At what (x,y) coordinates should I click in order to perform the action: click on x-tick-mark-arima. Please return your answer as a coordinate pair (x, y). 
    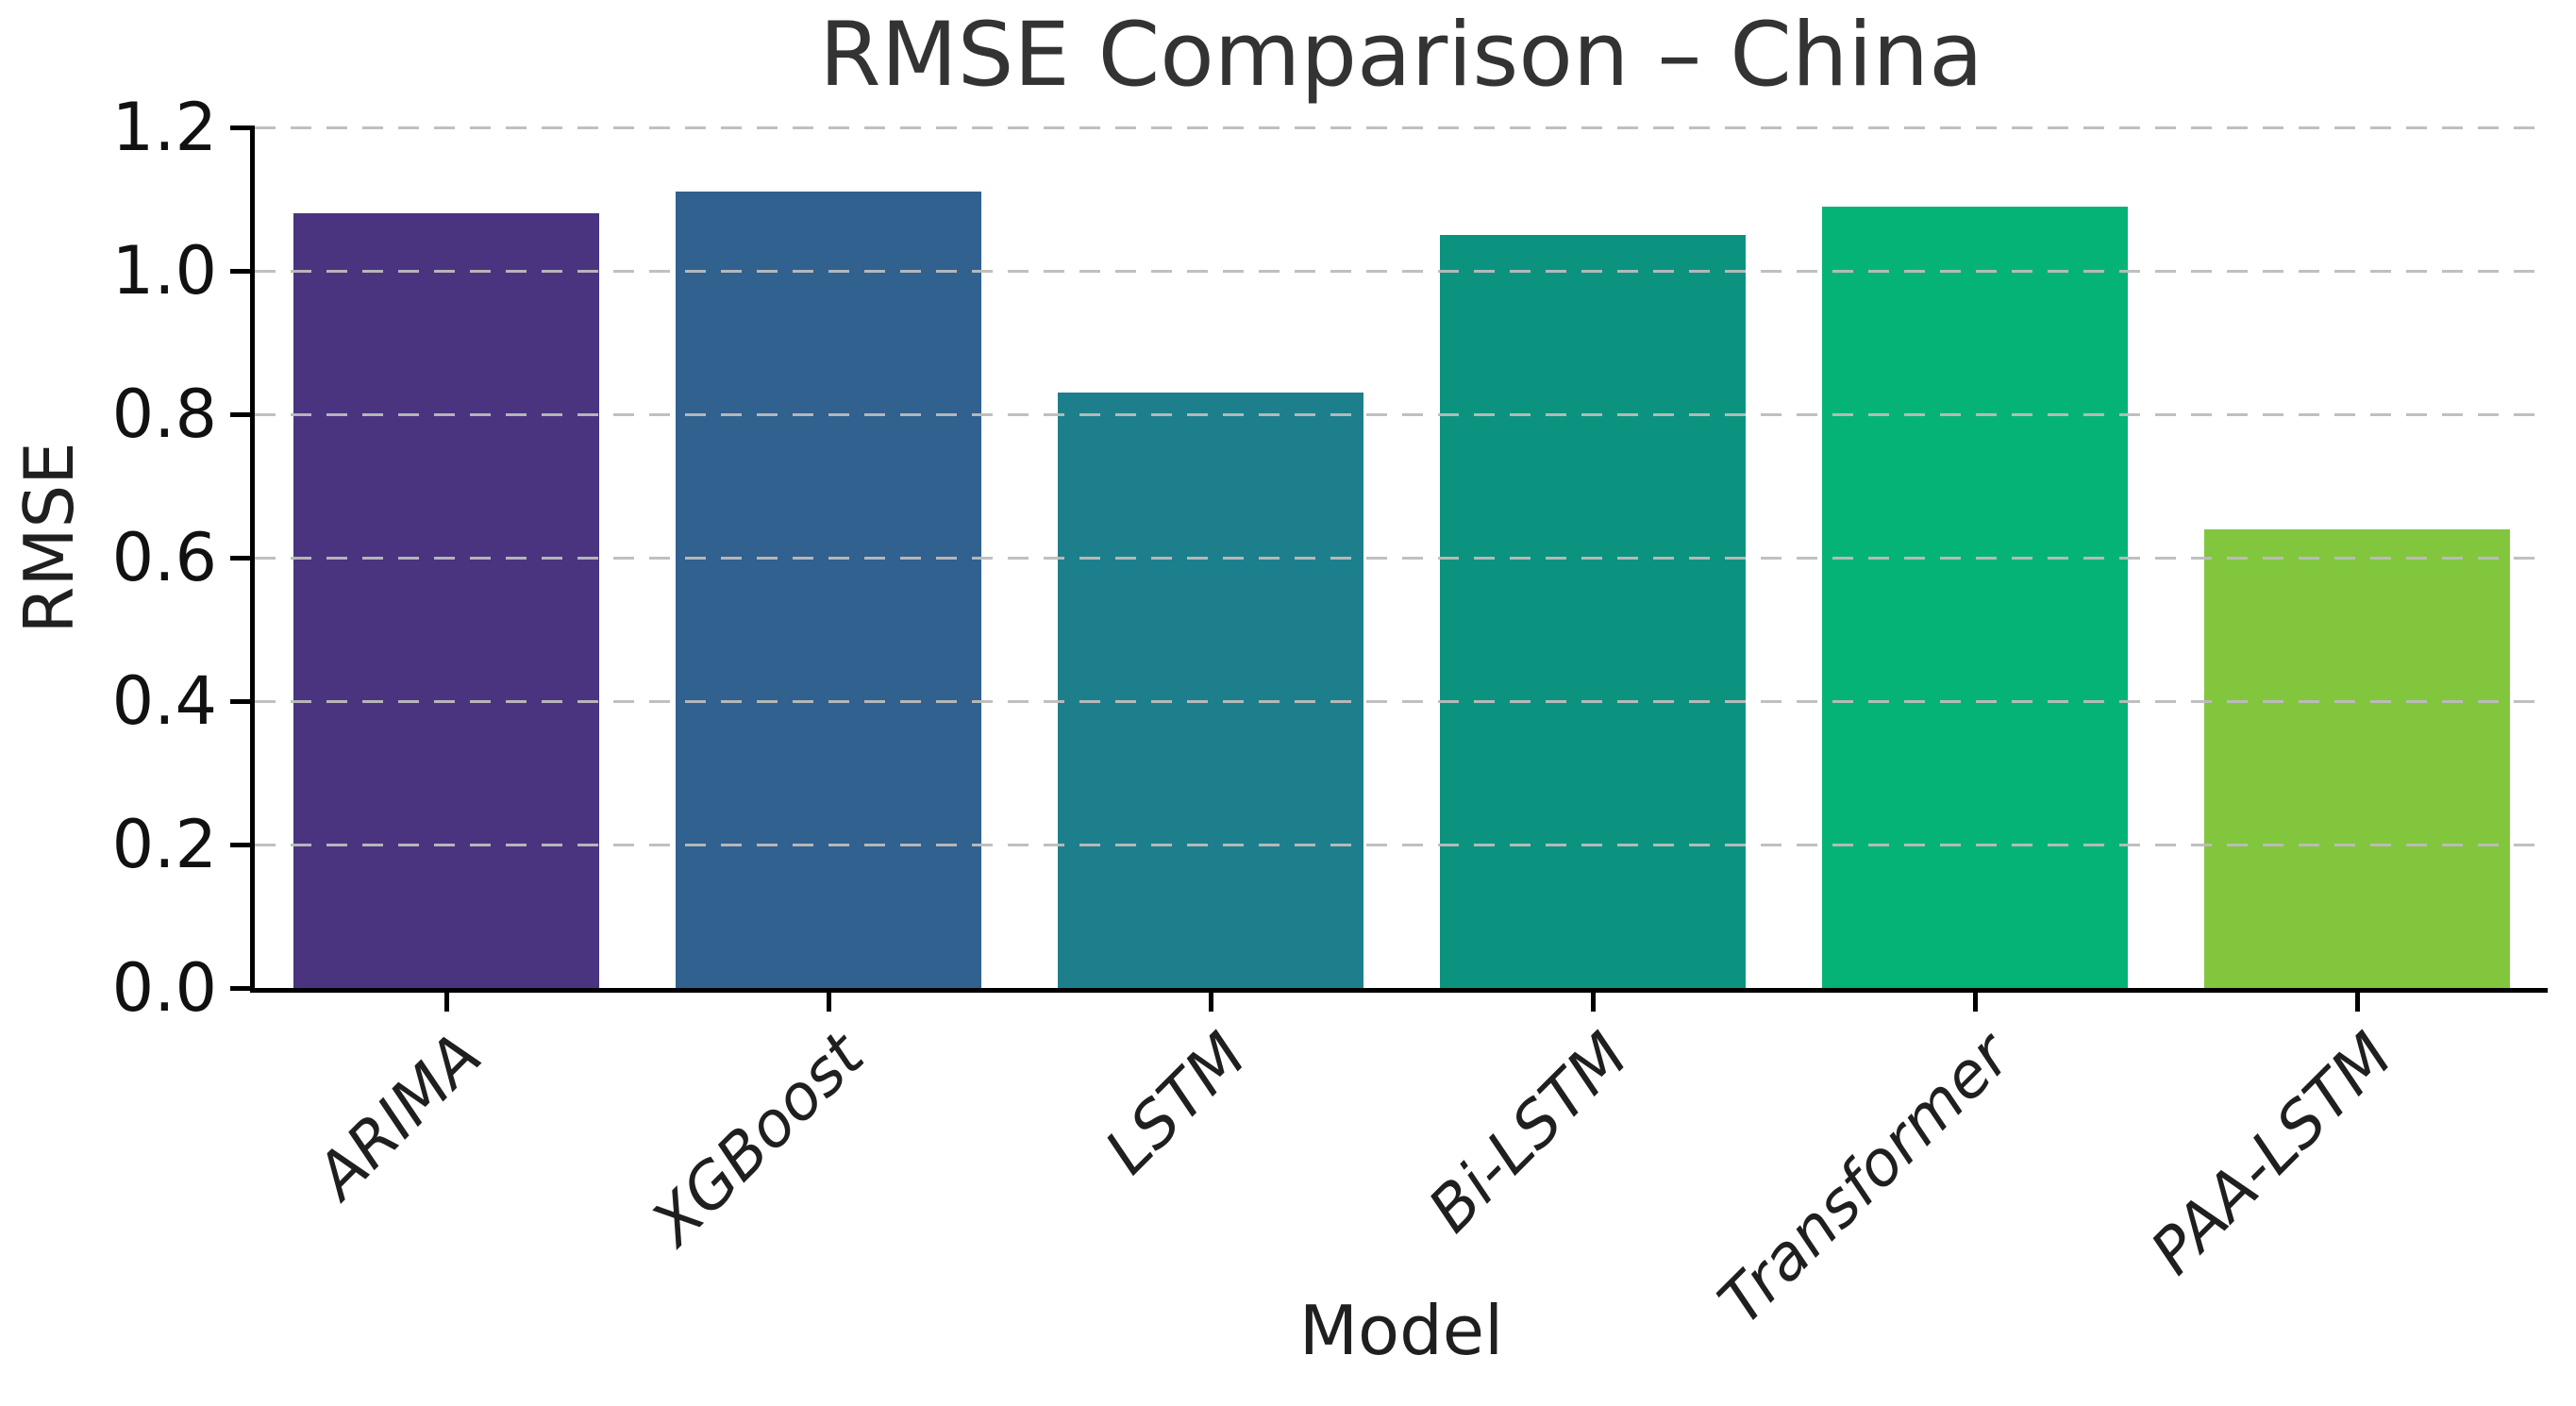
    Looking at the image, I should click on (446, 1002).